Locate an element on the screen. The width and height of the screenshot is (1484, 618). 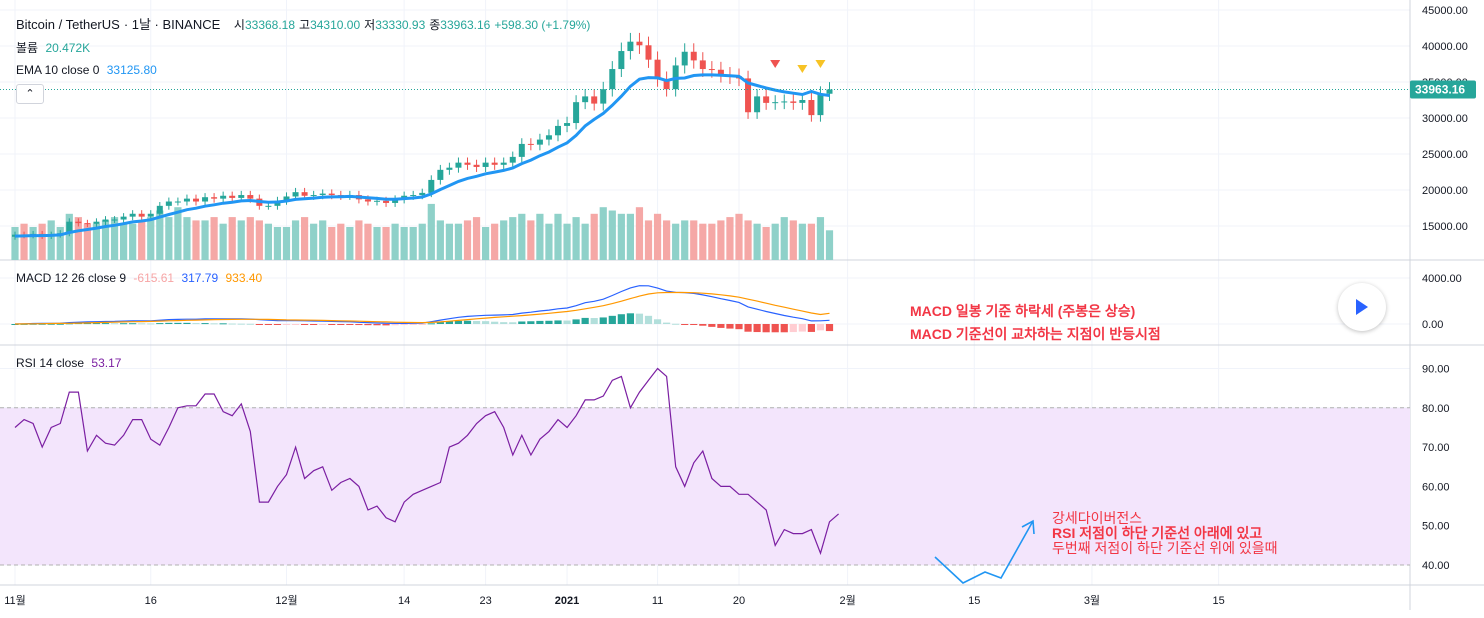
chevron-up-icon: ⌃ is located at coordinates (30, 94).